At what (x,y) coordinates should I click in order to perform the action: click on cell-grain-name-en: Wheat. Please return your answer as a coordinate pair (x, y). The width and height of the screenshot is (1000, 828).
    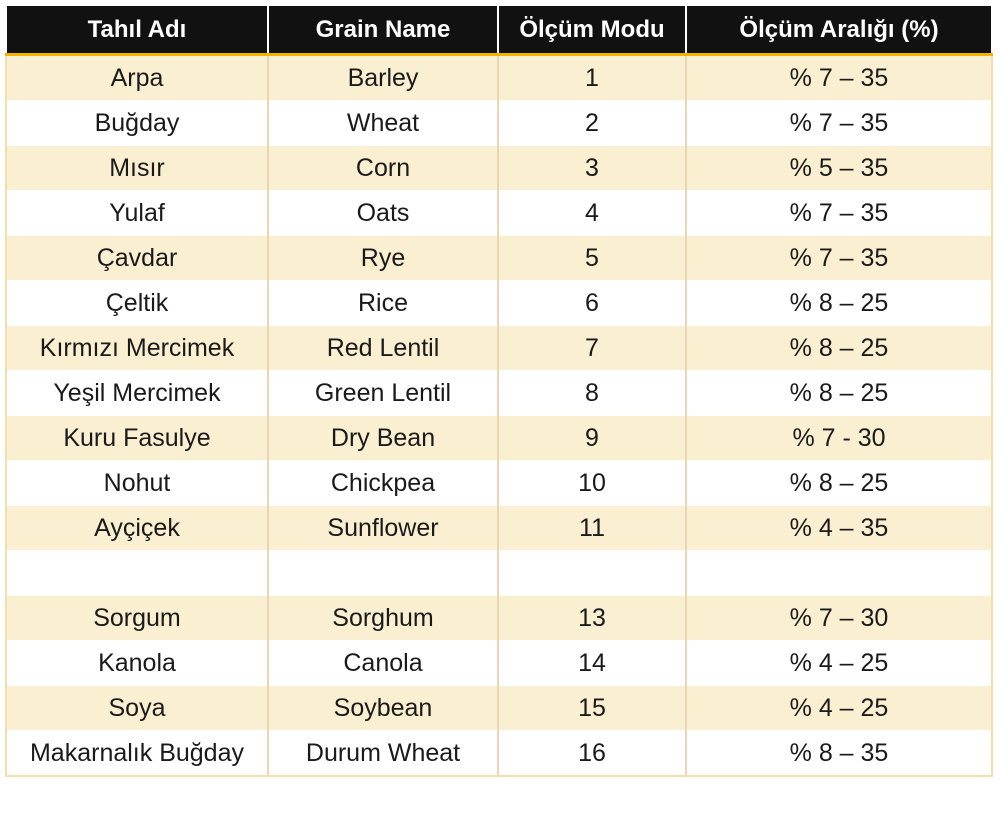
    Looking at the image, I should click on (383, 123).